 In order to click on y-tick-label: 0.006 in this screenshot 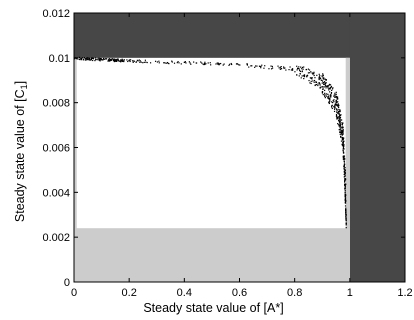, I will do `click(56, 149)`.